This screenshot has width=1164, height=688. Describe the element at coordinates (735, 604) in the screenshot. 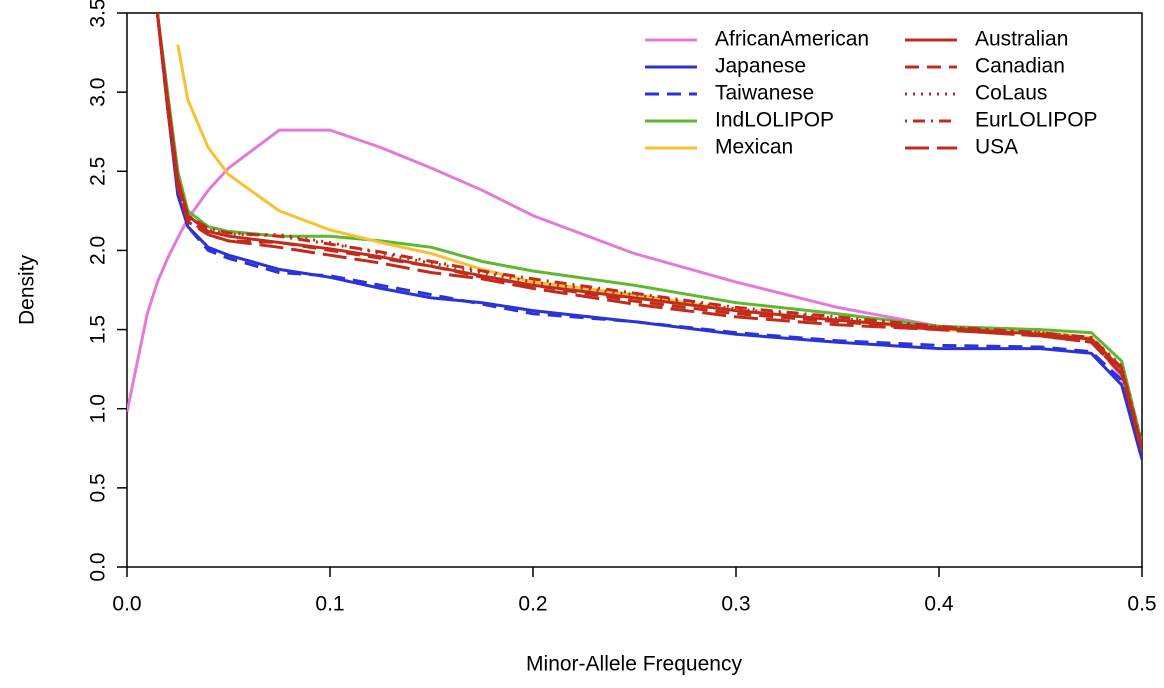

I see `x-tick-label: 0.3` at that location.